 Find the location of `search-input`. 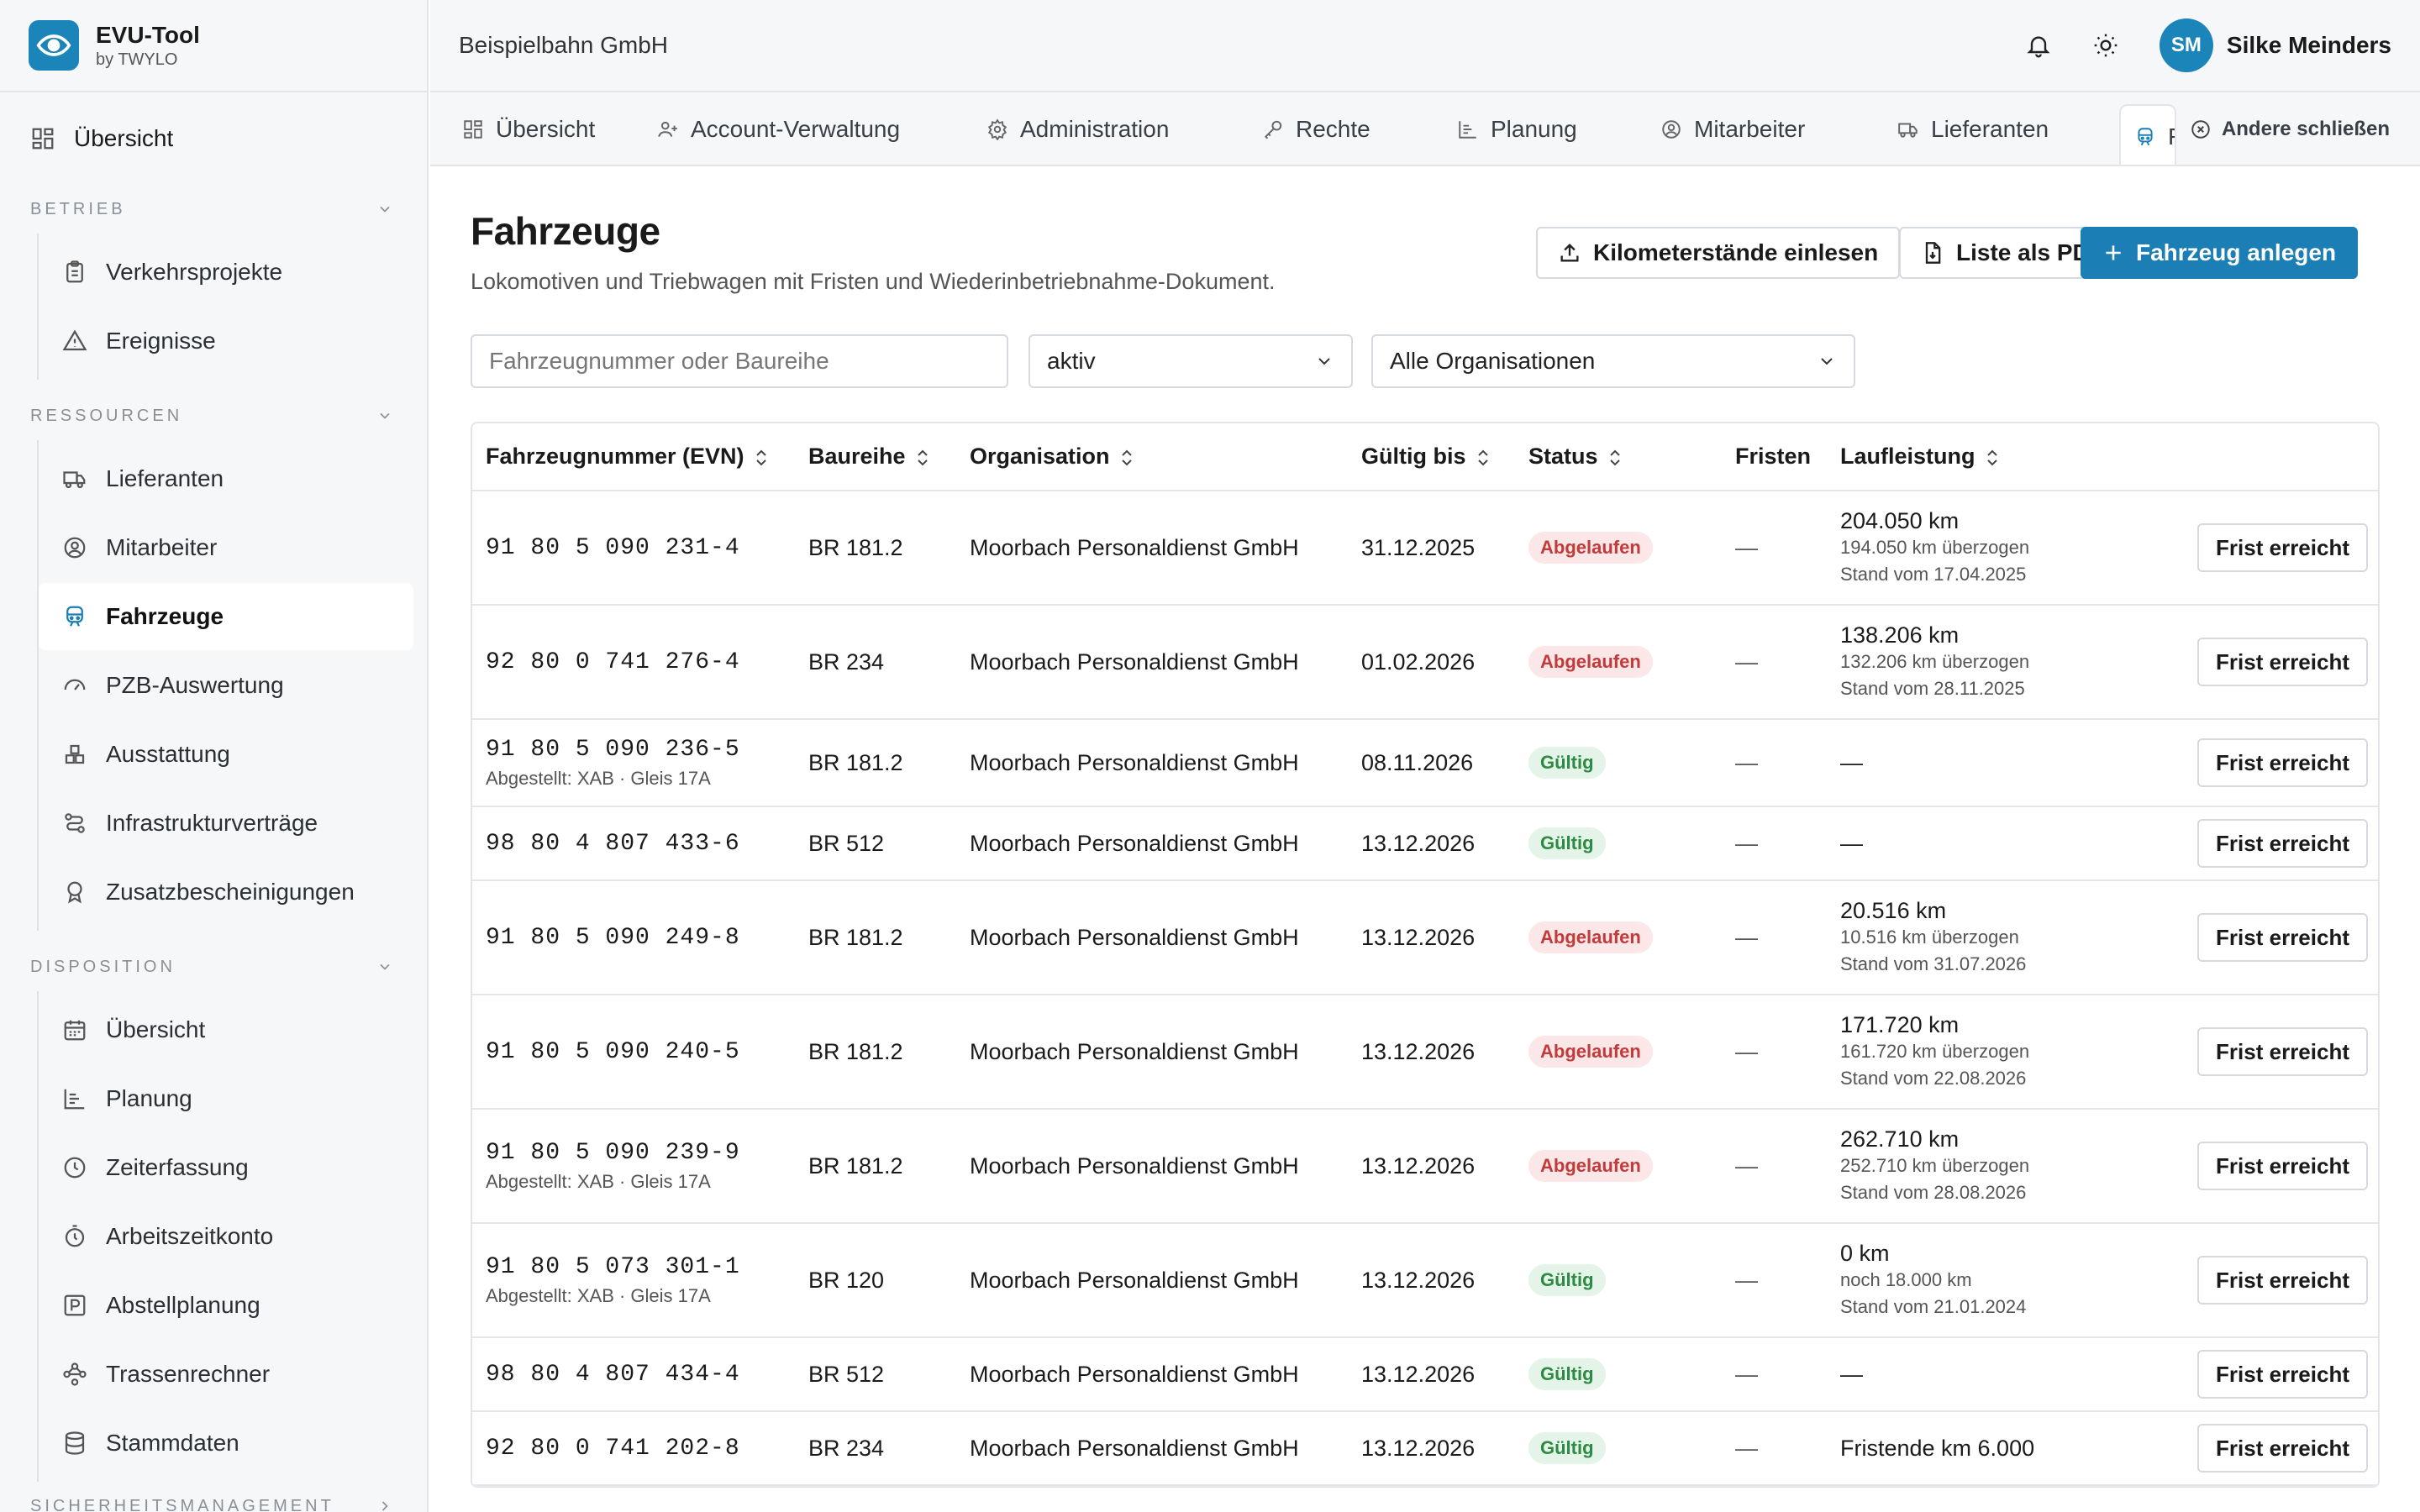

search-input is located at coordinates (739, 361).